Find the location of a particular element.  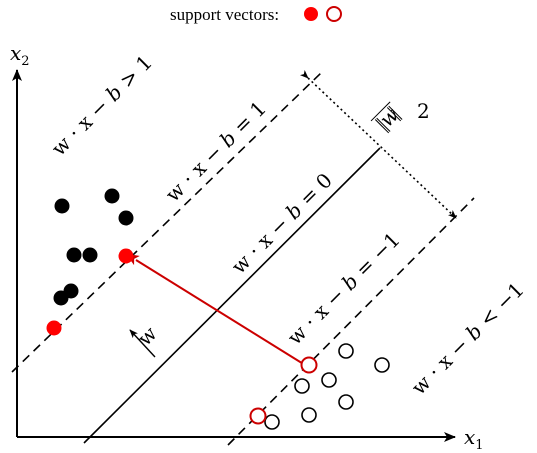

x-axis-var: x is located at coordinates (469, 437).